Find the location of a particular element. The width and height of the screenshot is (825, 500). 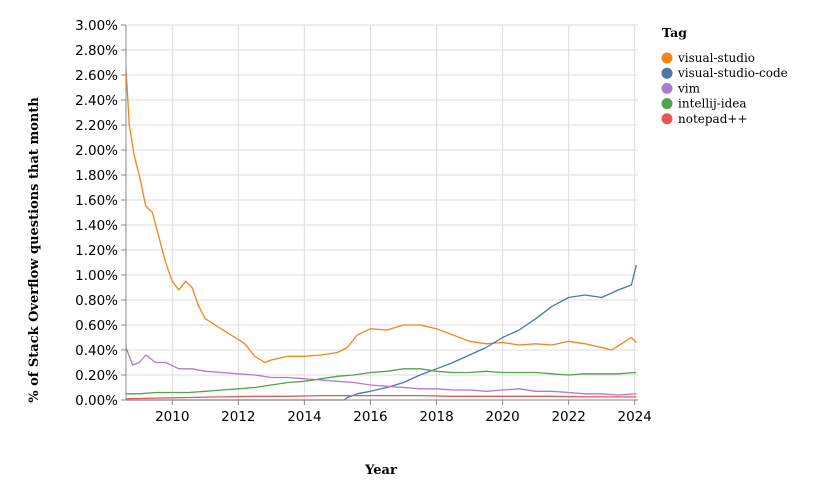

series-line-vim is located at coordinates (381, 371).